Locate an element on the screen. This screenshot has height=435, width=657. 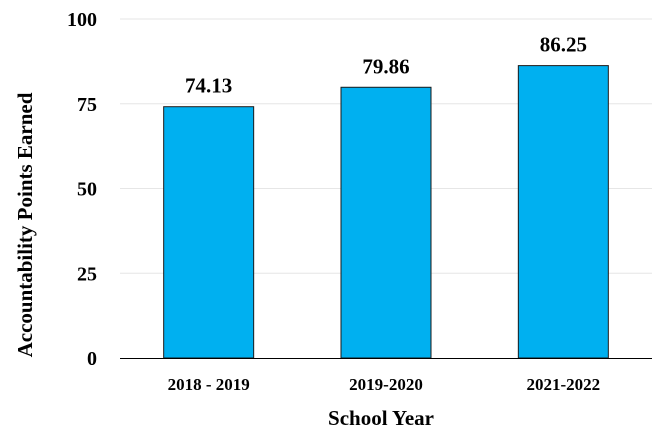
data-label: 86.25 is located at coordinates (563, 45).